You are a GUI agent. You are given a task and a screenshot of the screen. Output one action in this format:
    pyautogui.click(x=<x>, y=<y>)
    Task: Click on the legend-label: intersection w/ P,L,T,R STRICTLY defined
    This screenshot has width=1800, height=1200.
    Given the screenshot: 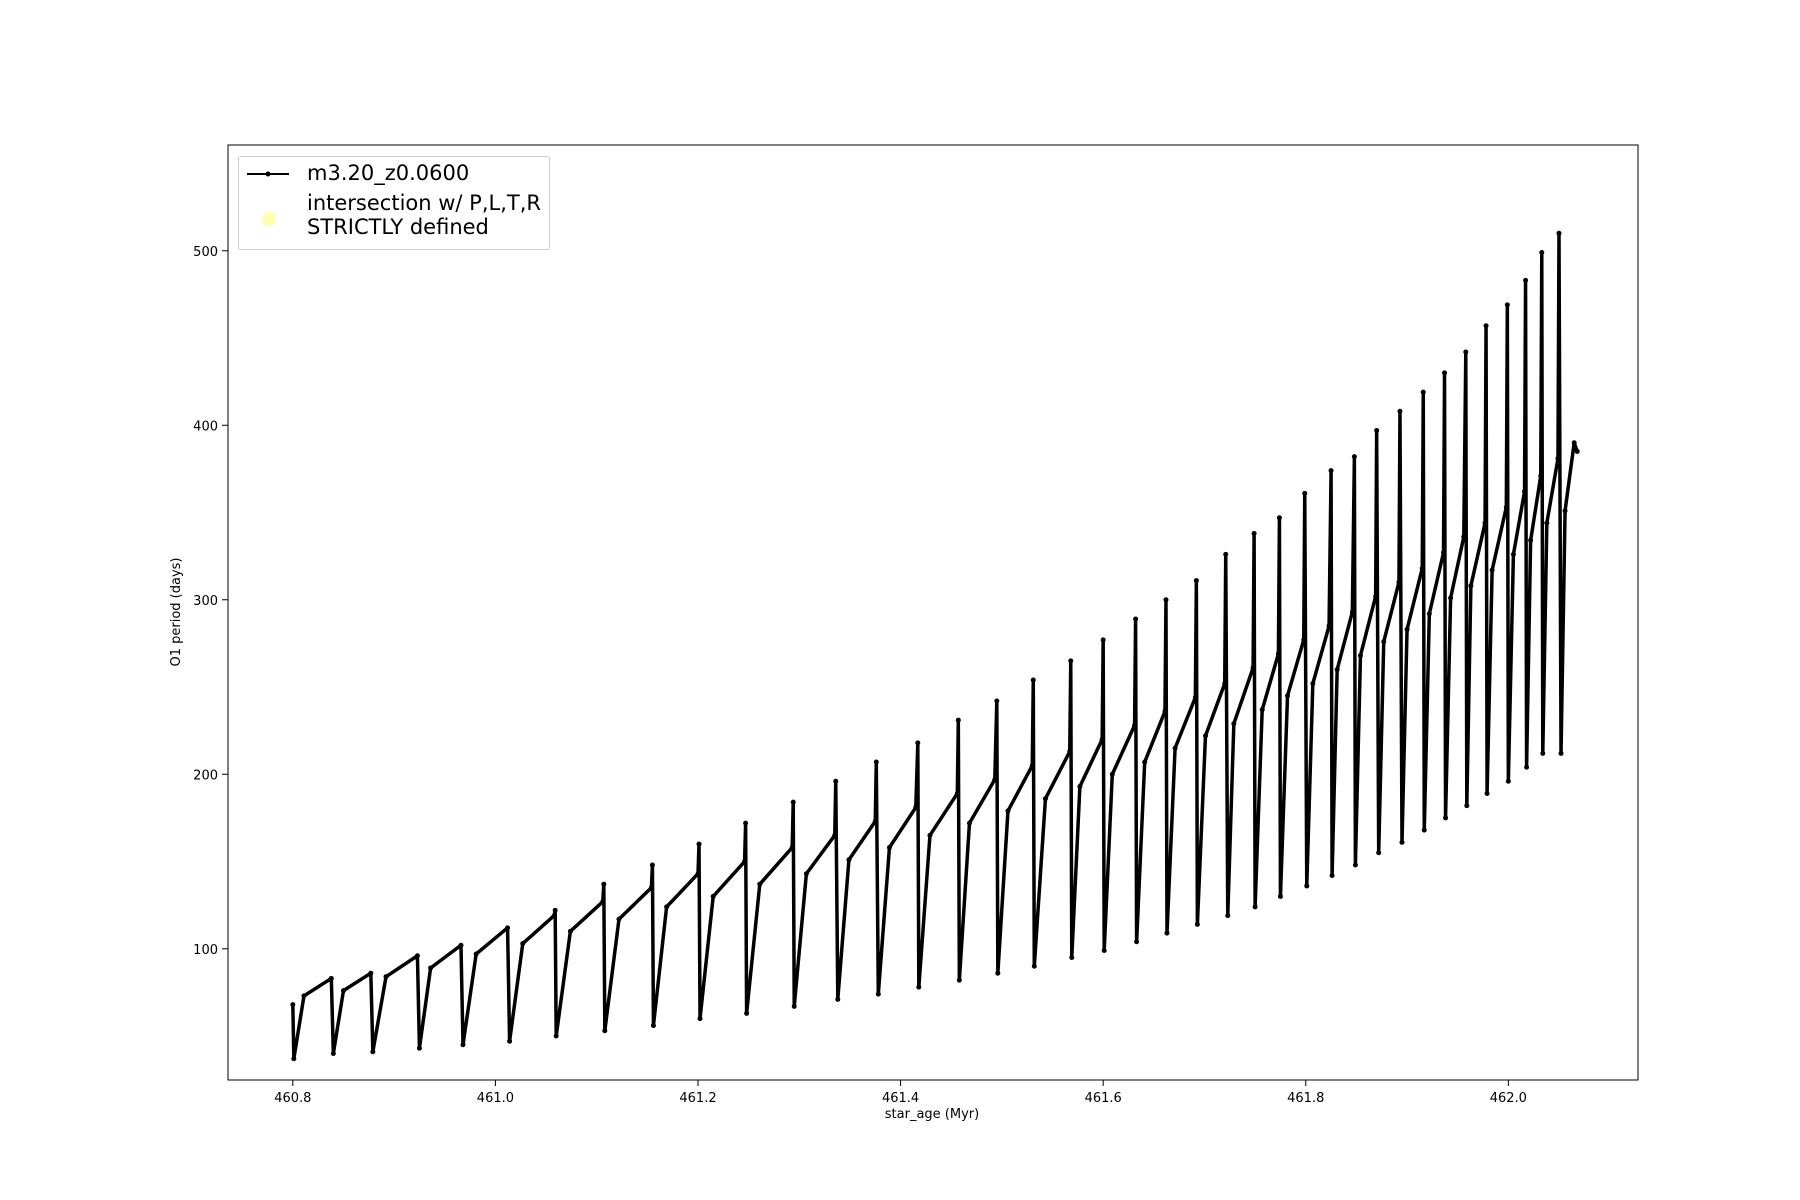 What is the action you would take?
    pyautogui.click(x=424, y=215)
    